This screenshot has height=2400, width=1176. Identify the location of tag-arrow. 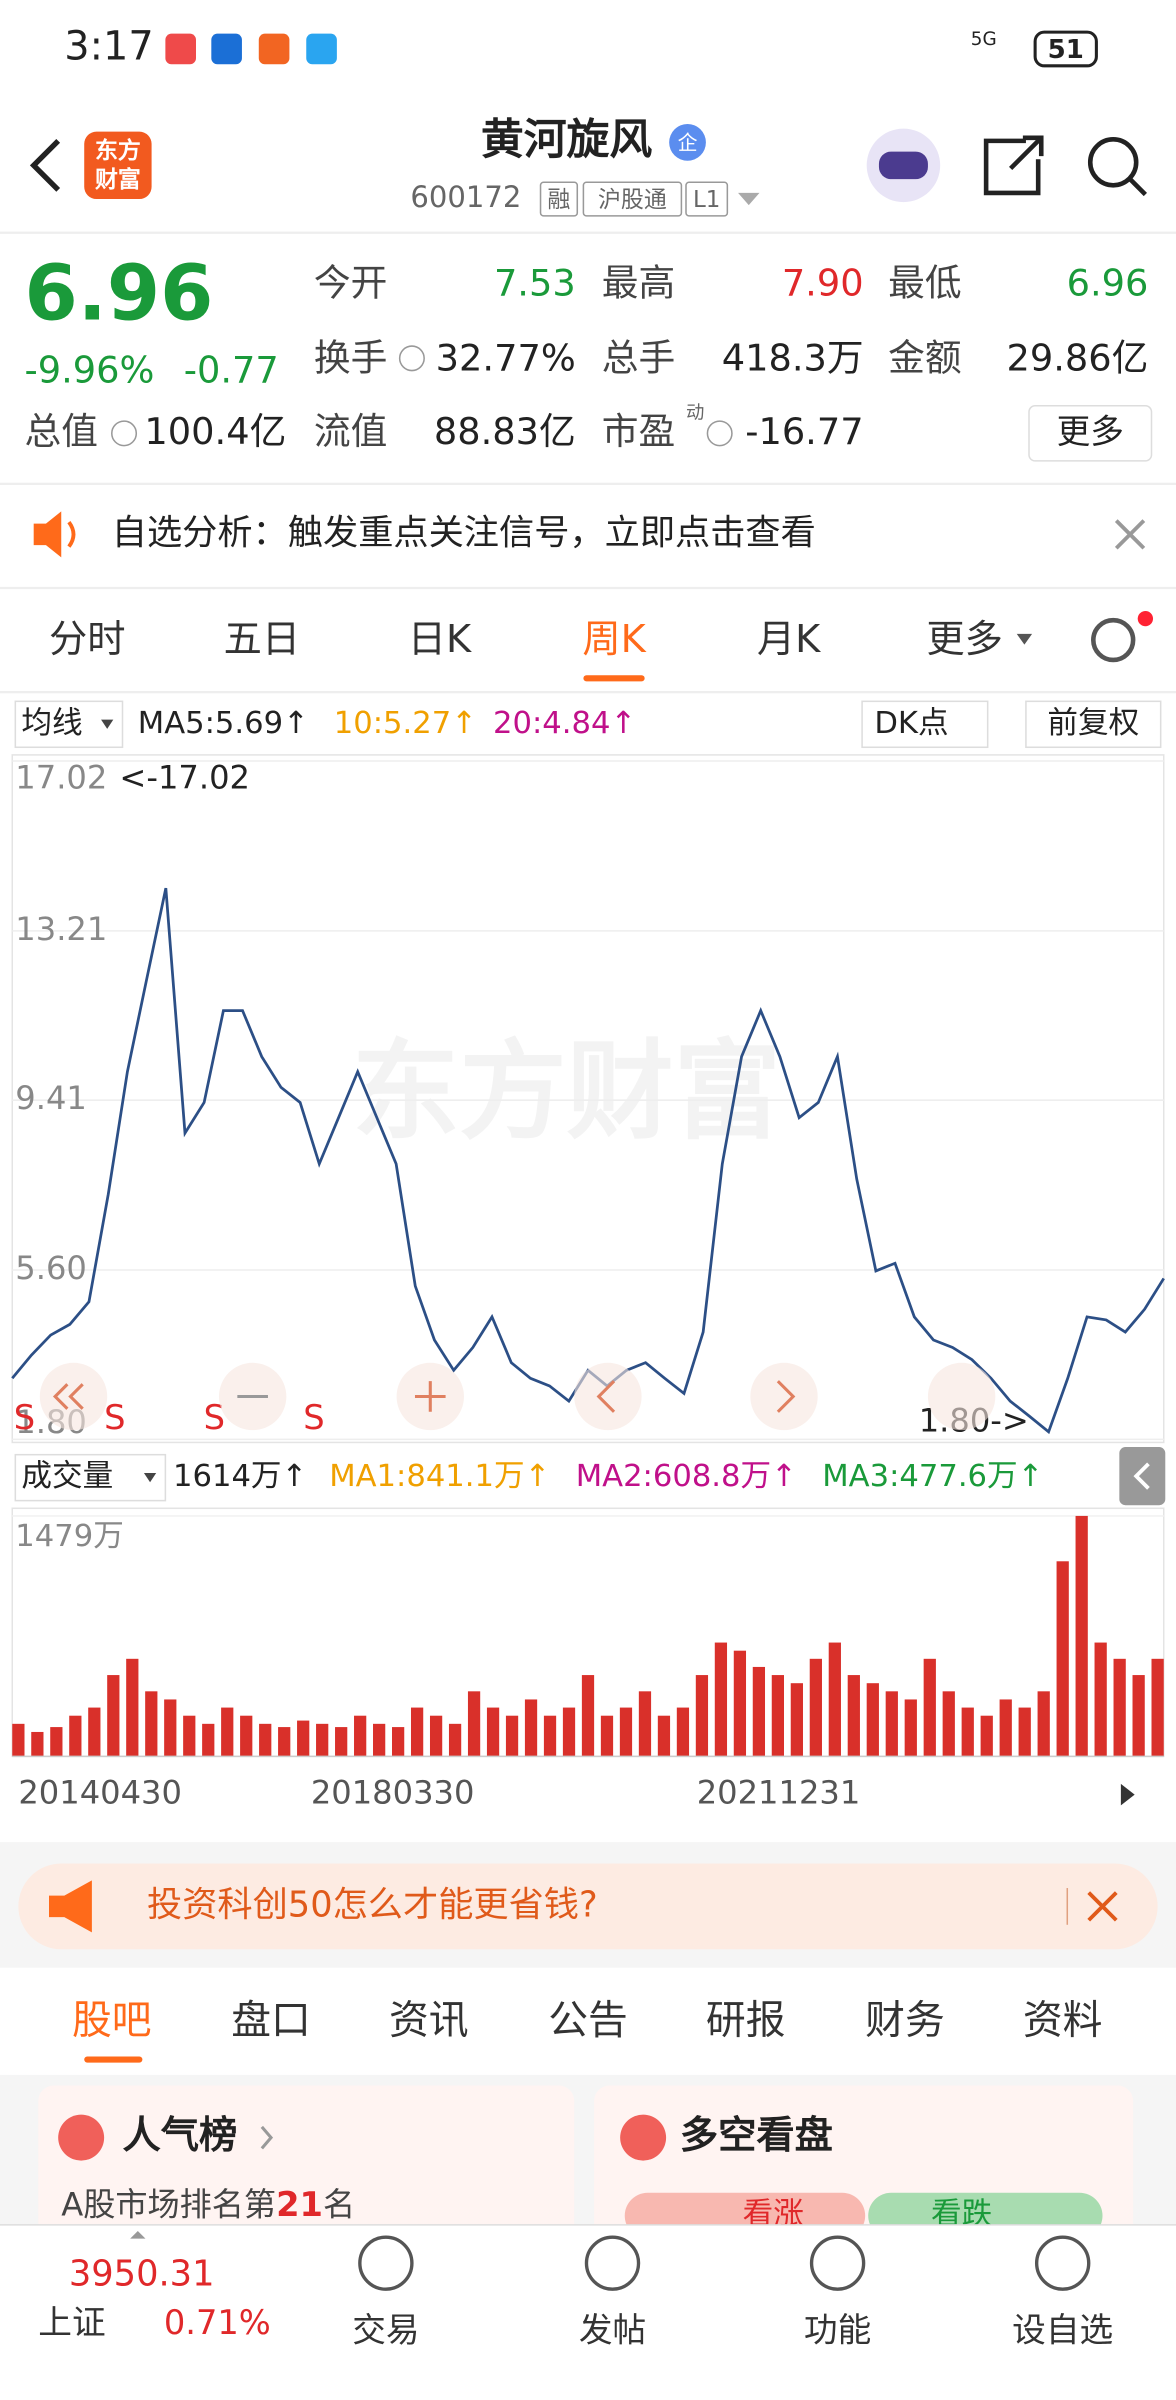
(749, 199).